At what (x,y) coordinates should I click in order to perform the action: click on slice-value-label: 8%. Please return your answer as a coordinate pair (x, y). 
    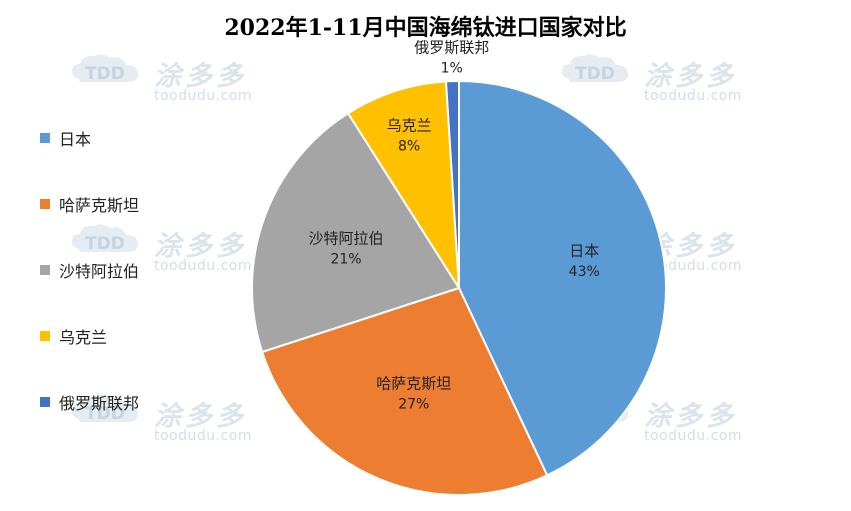
    Looking at the image, I should click on (409, 146).